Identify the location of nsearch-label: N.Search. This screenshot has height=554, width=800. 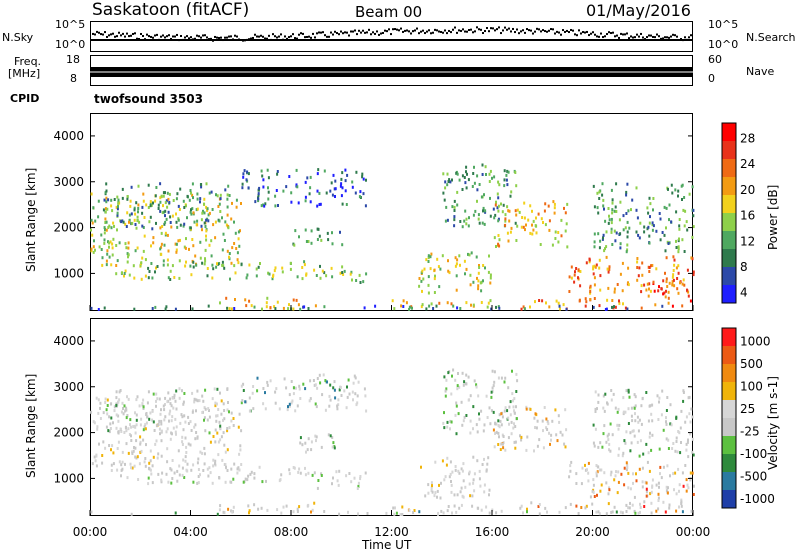
(771, 37).